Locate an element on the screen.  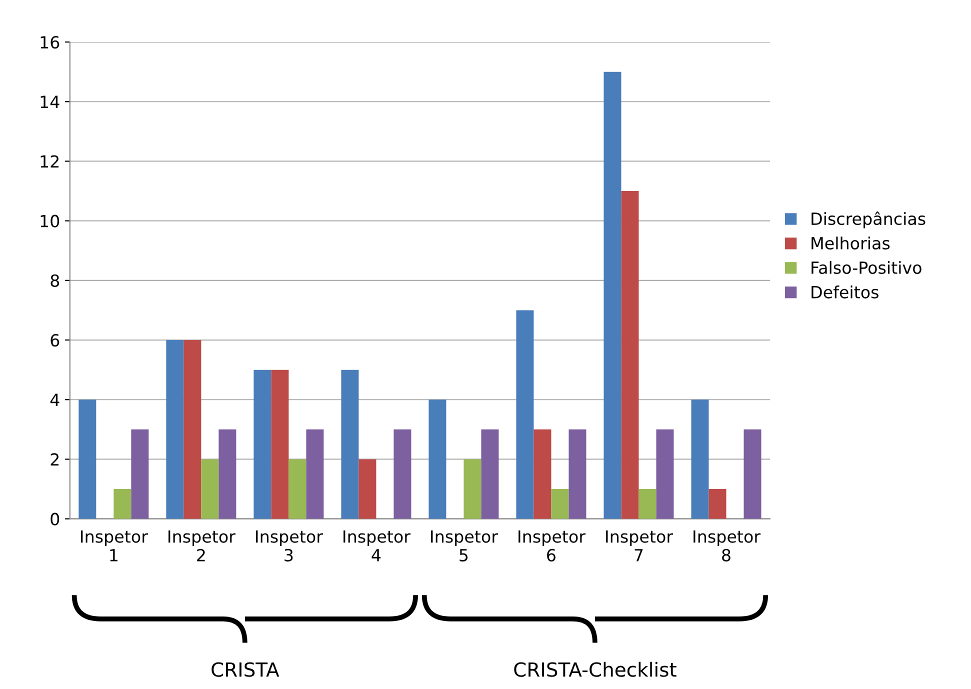
y-tick-label: 2 is located at coordinates (54, 459).